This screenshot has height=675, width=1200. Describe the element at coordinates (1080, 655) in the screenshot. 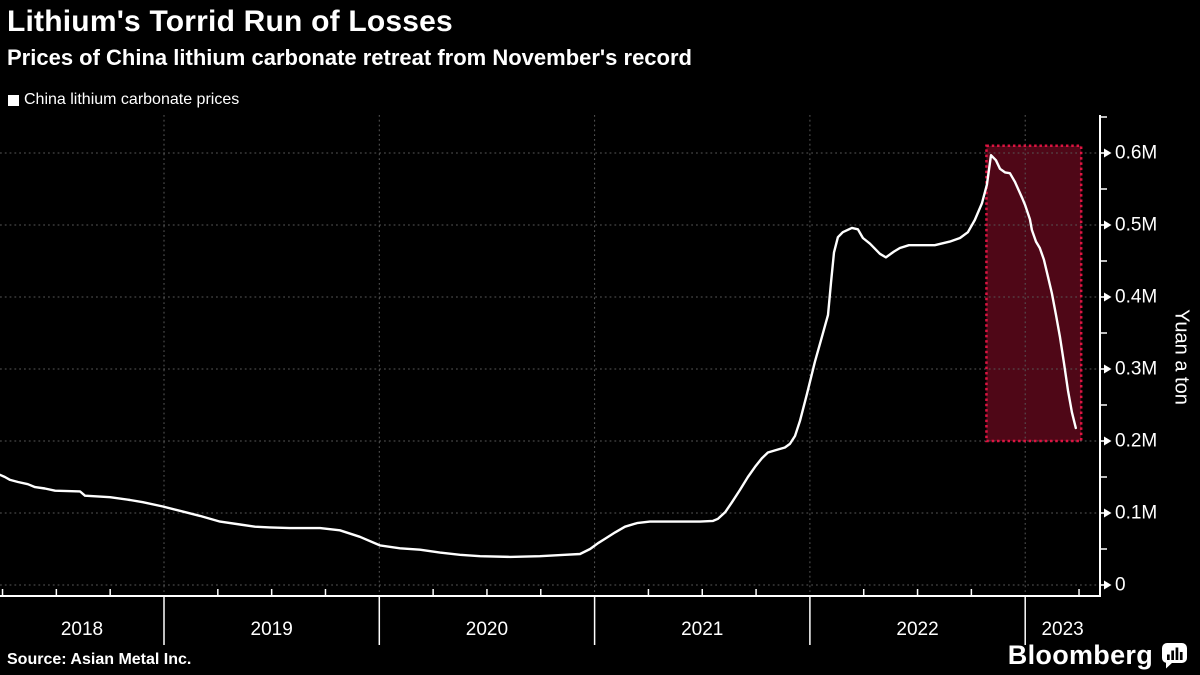

I see `bloomberg-wordmark: Bloomberg` at that location.